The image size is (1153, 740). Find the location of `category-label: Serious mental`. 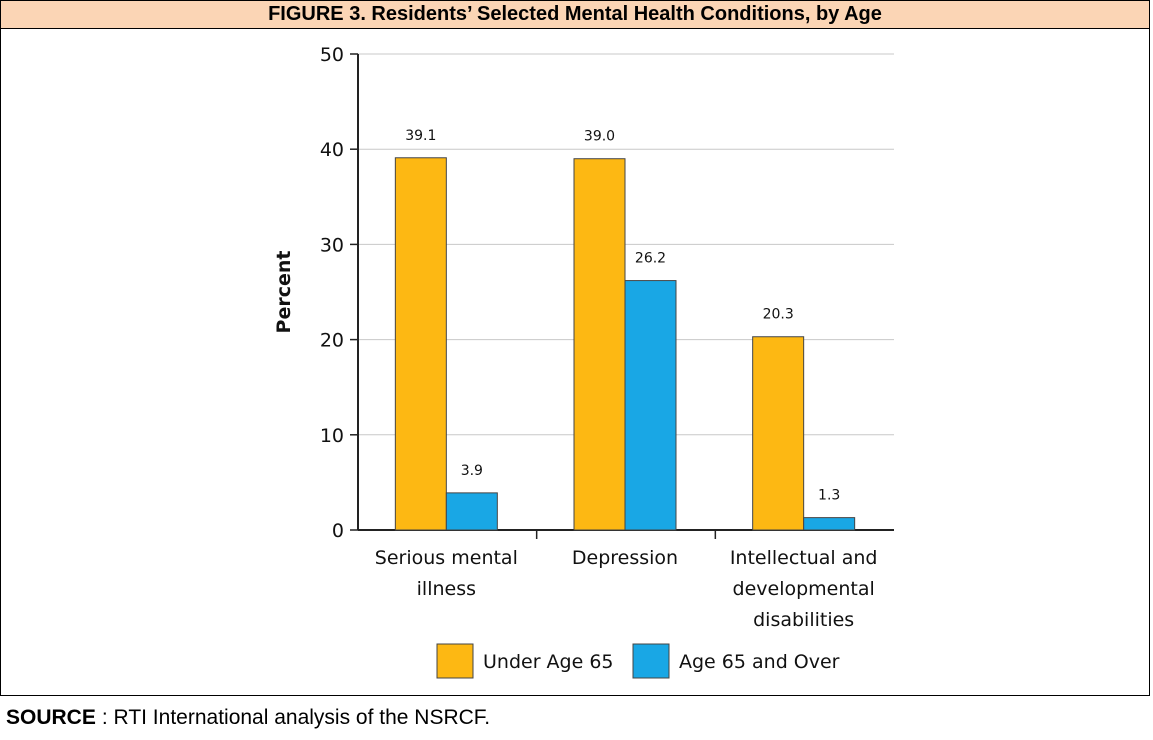

category-label: Serious mental is located at coordinates (446, 558).